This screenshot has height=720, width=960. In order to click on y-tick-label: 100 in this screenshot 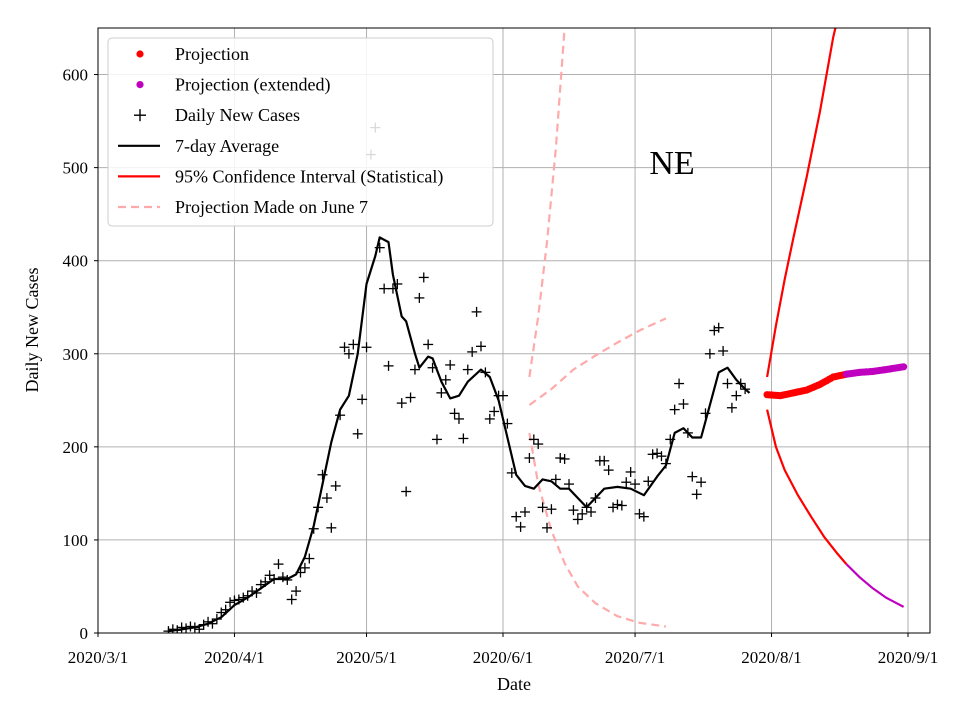, I will do `click(76, 540)`.